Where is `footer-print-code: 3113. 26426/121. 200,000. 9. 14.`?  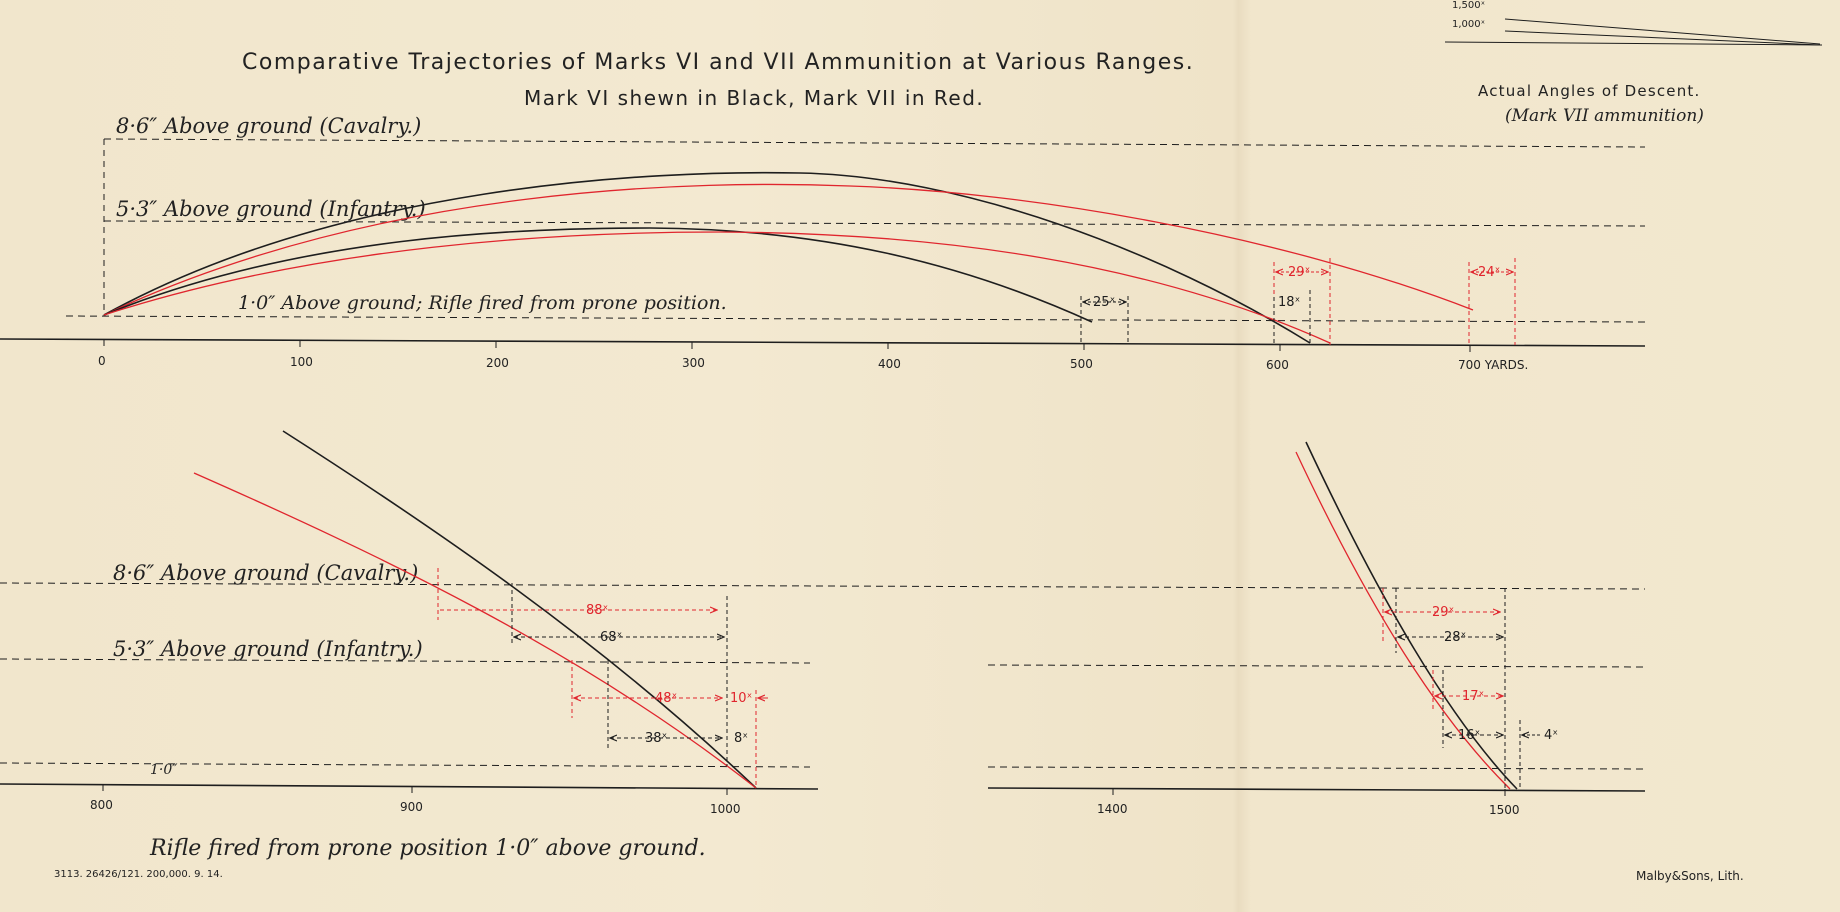
footer-print-code: 3113. 26426/121. 200,000. 9. 14. is located at coordinates (138, 874).